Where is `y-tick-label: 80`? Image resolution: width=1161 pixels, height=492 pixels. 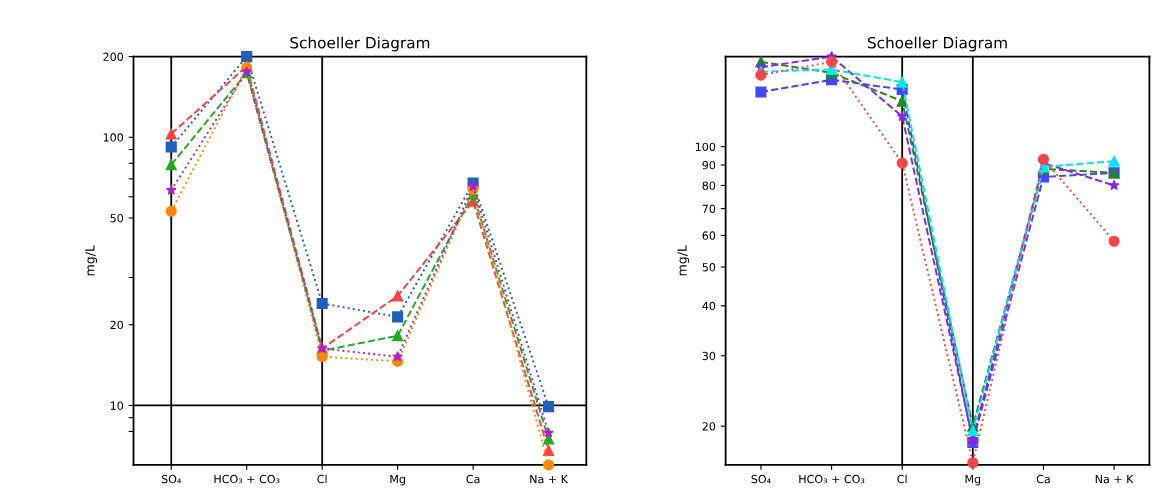
y-tick-label: 80 is located at coordinates (709, 185).